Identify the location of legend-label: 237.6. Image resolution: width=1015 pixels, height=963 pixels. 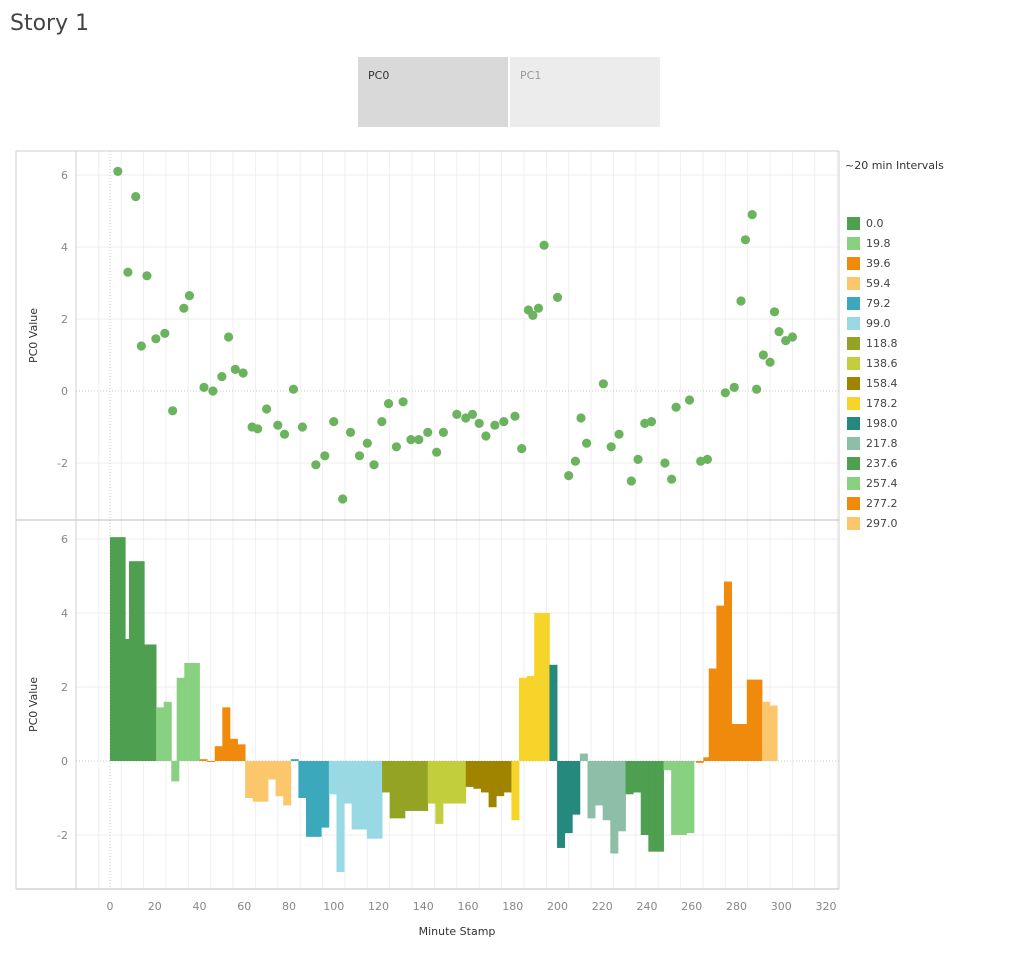
(882, 463).